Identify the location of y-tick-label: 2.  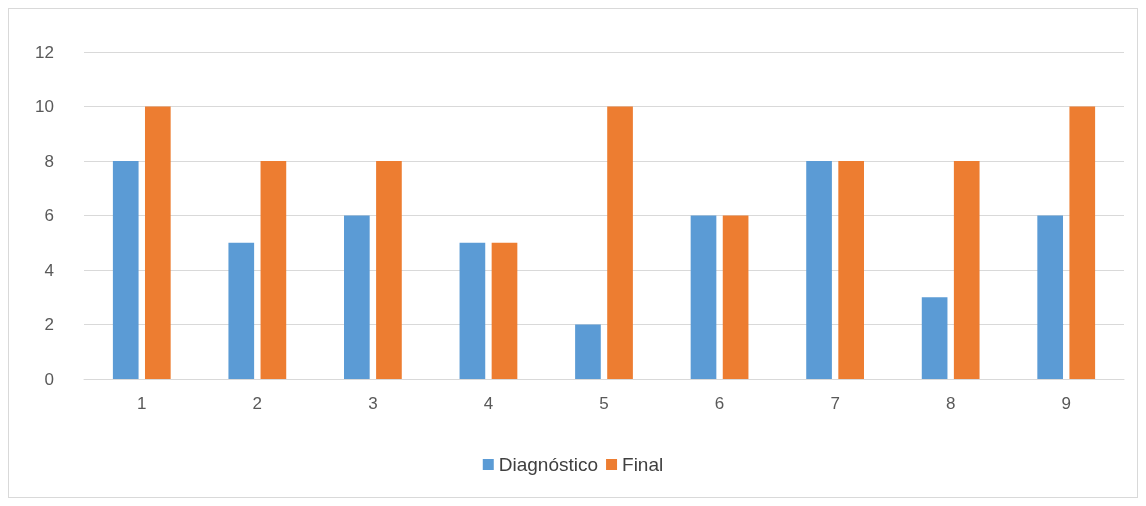
(49, 324).